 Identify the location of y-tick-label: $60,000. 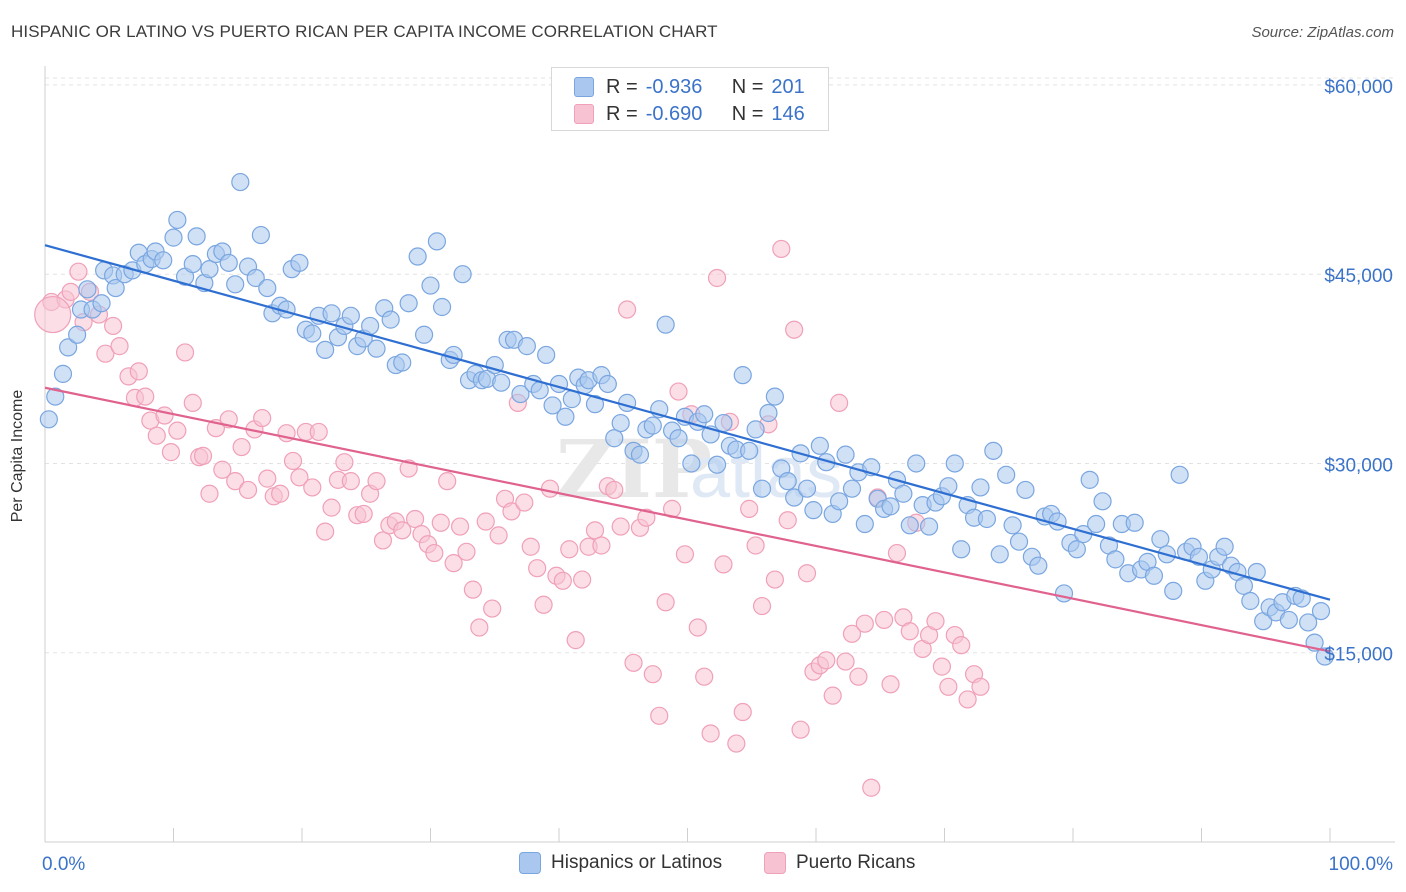
(1358, 87).